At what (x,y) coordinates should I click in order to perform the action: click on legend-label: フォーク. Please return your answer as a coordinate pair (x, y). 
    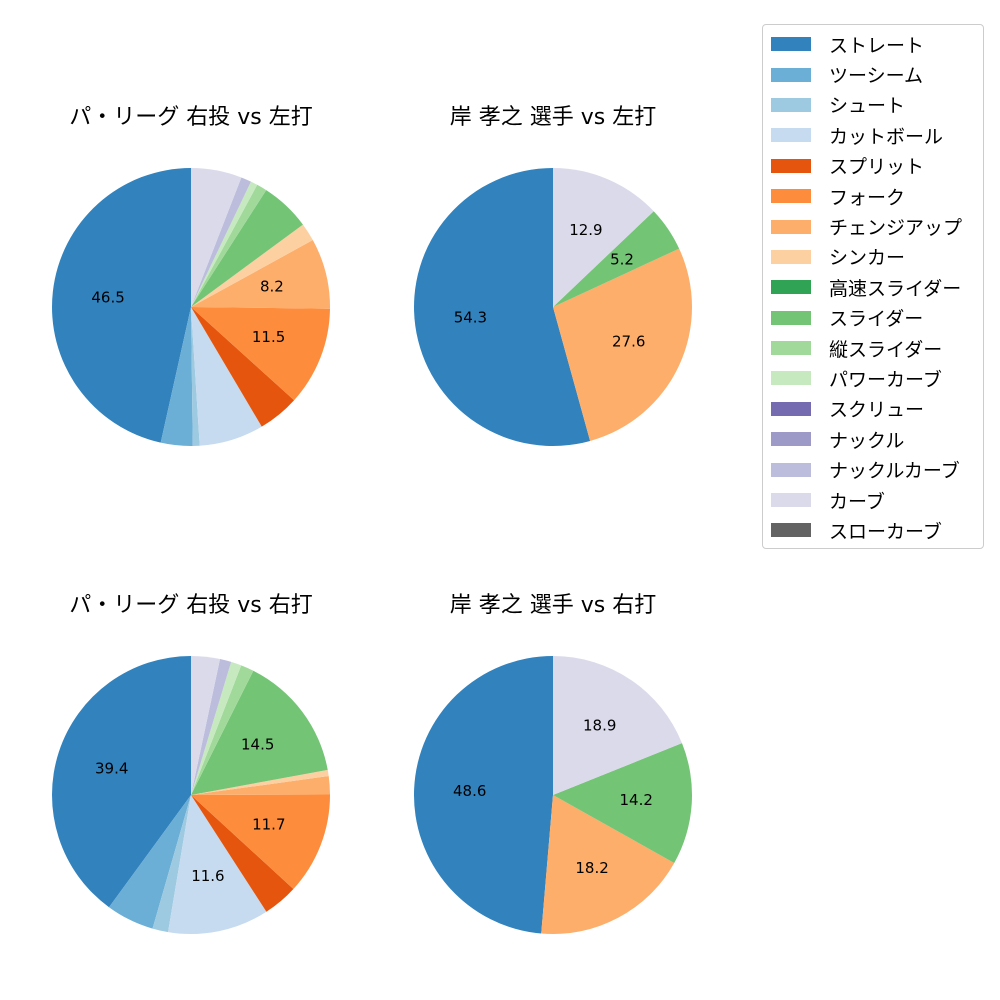
    Looking at the image, I should click on (867, 197).